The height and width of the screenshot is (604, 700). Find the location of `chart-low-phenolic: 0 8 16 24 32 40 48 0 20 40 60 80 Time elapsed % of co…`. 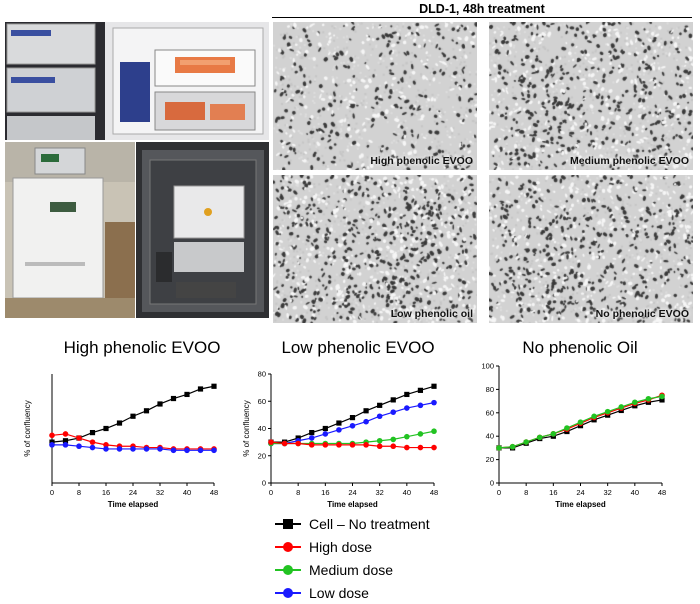

chart-low-phenolic: 0 8 16 24 32 40 48 0 20 40 60 80 Time elapsed % of co… is located at coordinates (340, 440).